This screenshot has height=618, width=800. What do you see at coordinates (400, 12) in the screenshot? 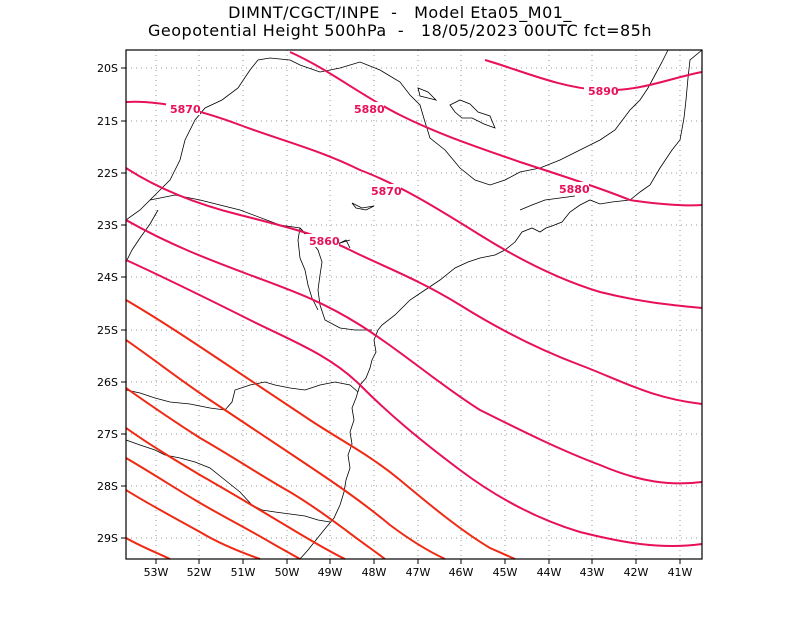
I see `map-title-line-1: DIMNT/CGCT/INPE - Model Eta05_M01_` at bounding box center [400, 12].